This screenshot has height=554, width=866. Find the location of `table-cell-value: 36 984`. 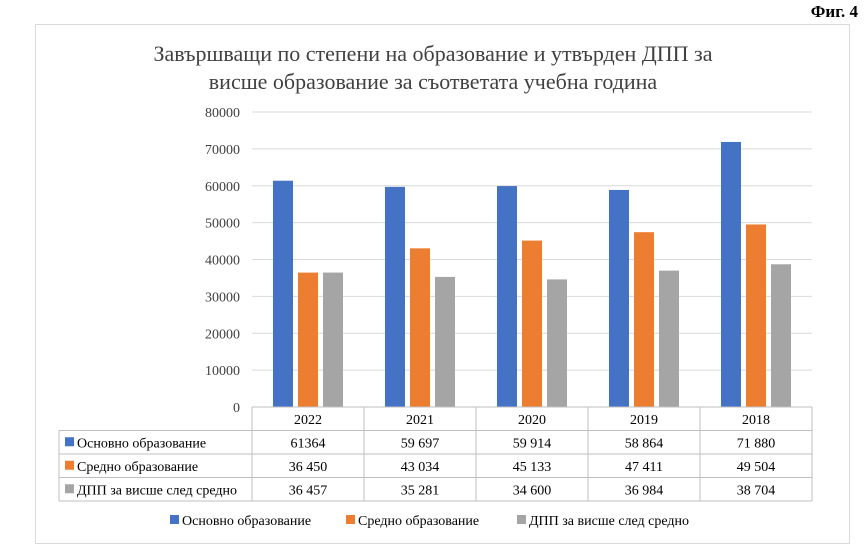

table-cell-value: 36 984 is located at coordinates (644, 490).